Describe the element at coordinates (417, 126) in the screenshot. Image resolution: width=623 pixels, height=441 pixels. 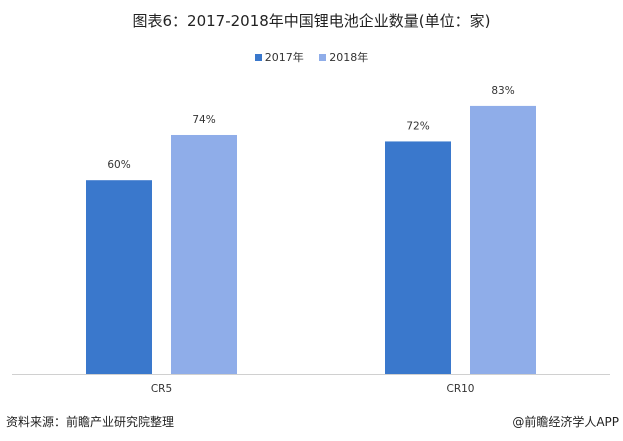
I see `data-label: 72%` at that location.